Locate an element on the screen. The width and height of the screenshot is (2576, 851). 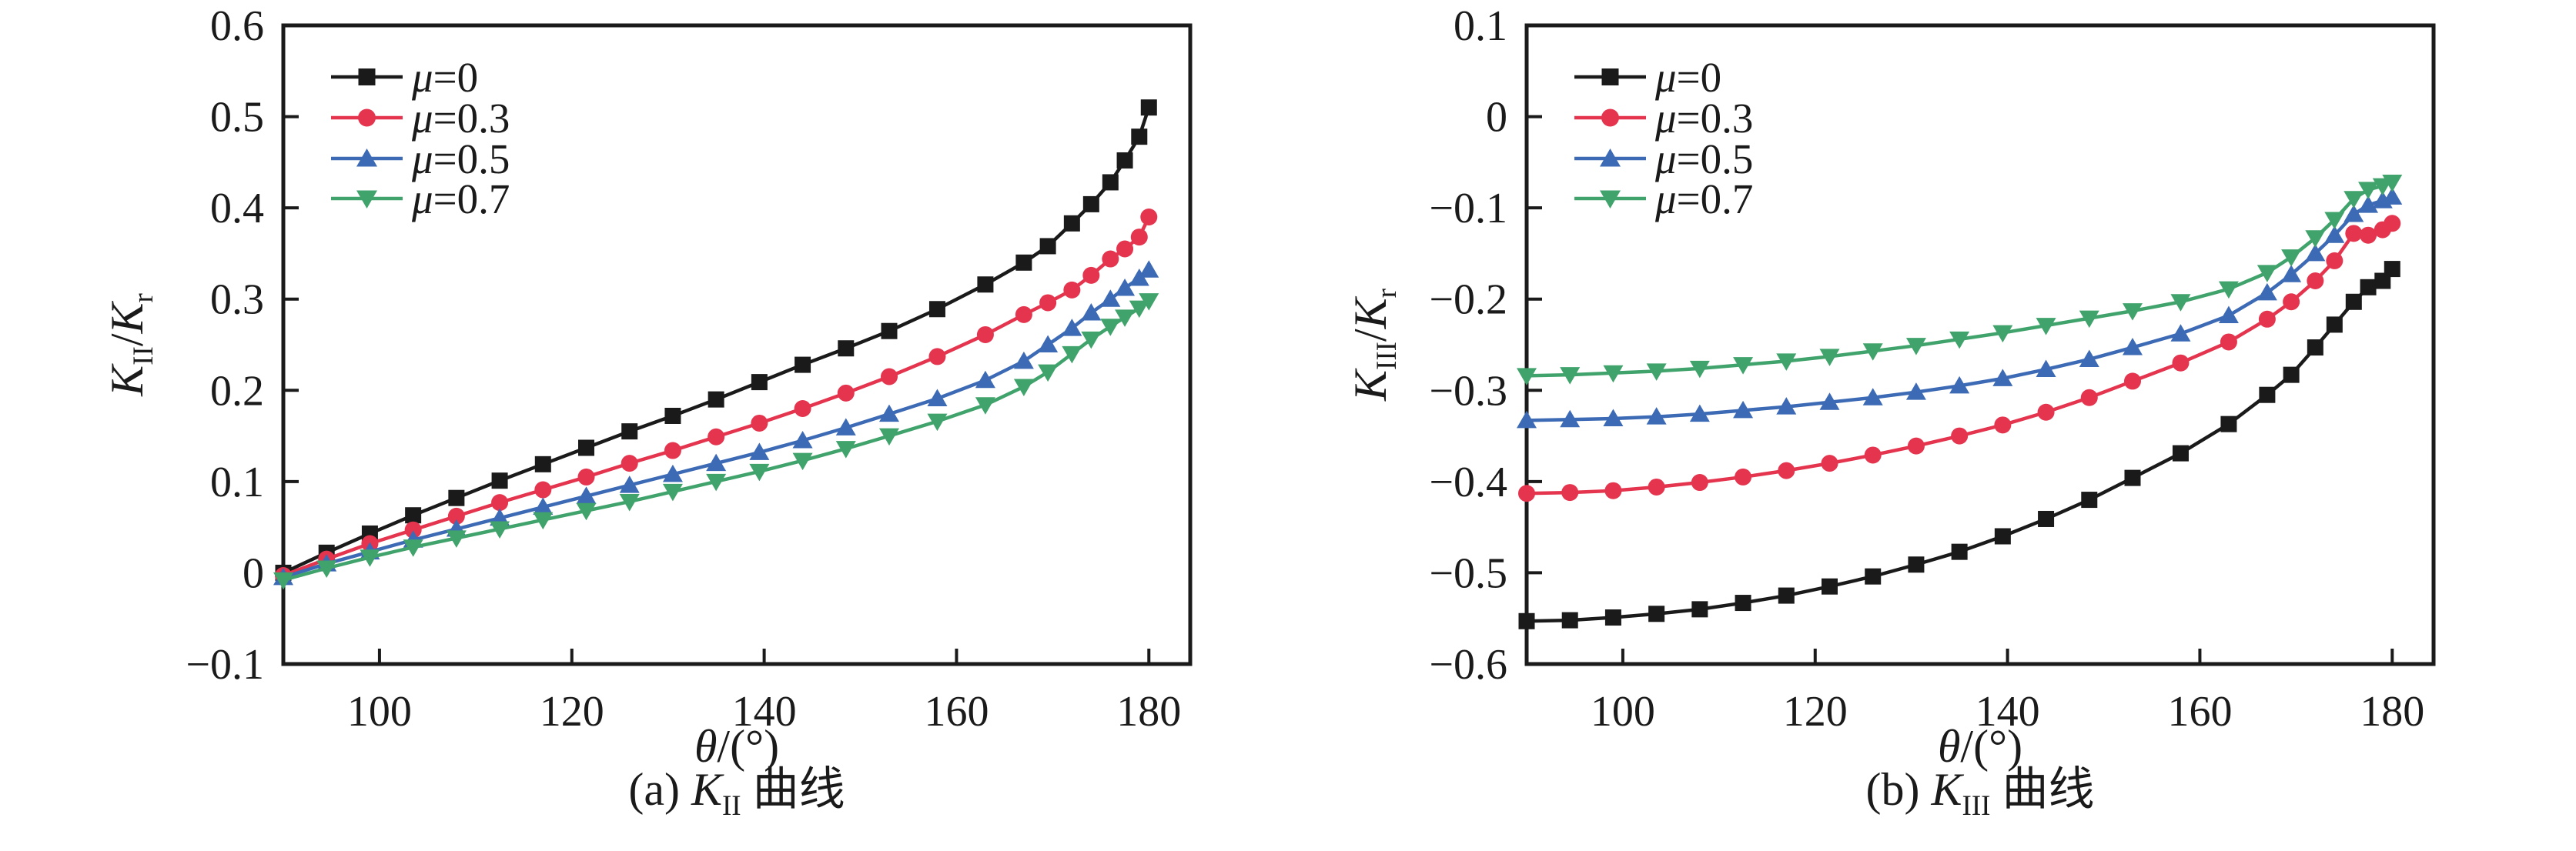
legend-item: μ=0.3 is located at coordinates (1663, 118).